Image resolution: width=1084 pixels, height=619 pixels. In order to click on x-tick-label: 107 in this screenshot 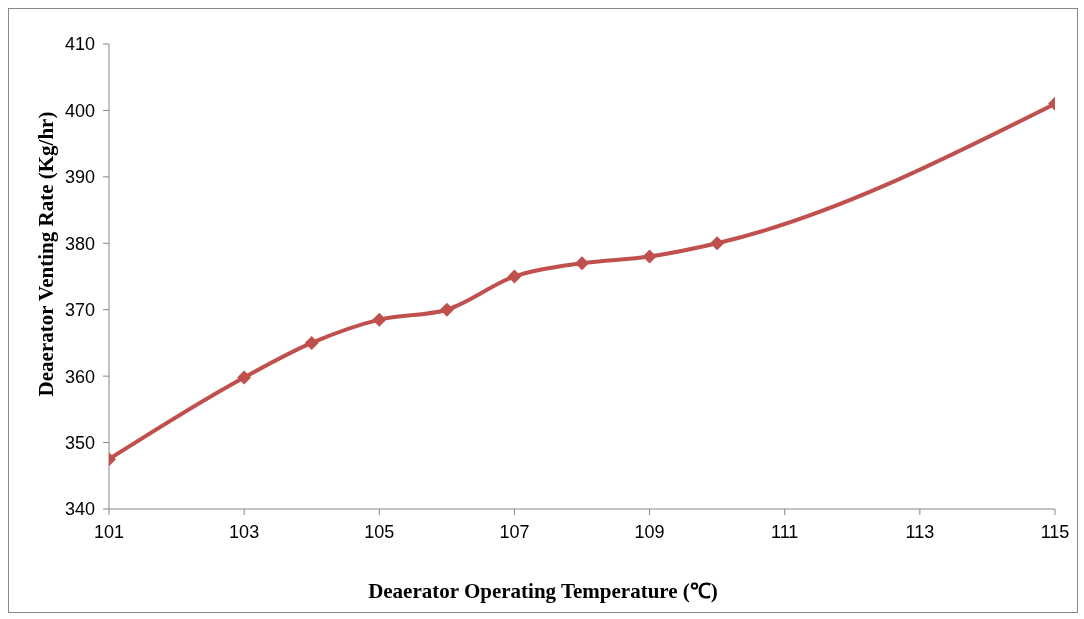, I will do `click(514, 531)`.